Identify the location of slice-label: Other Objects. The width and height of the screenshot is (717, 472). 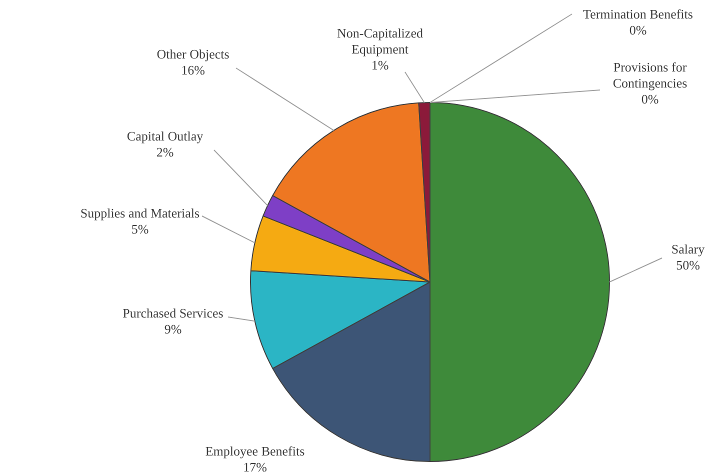
(193, 54).